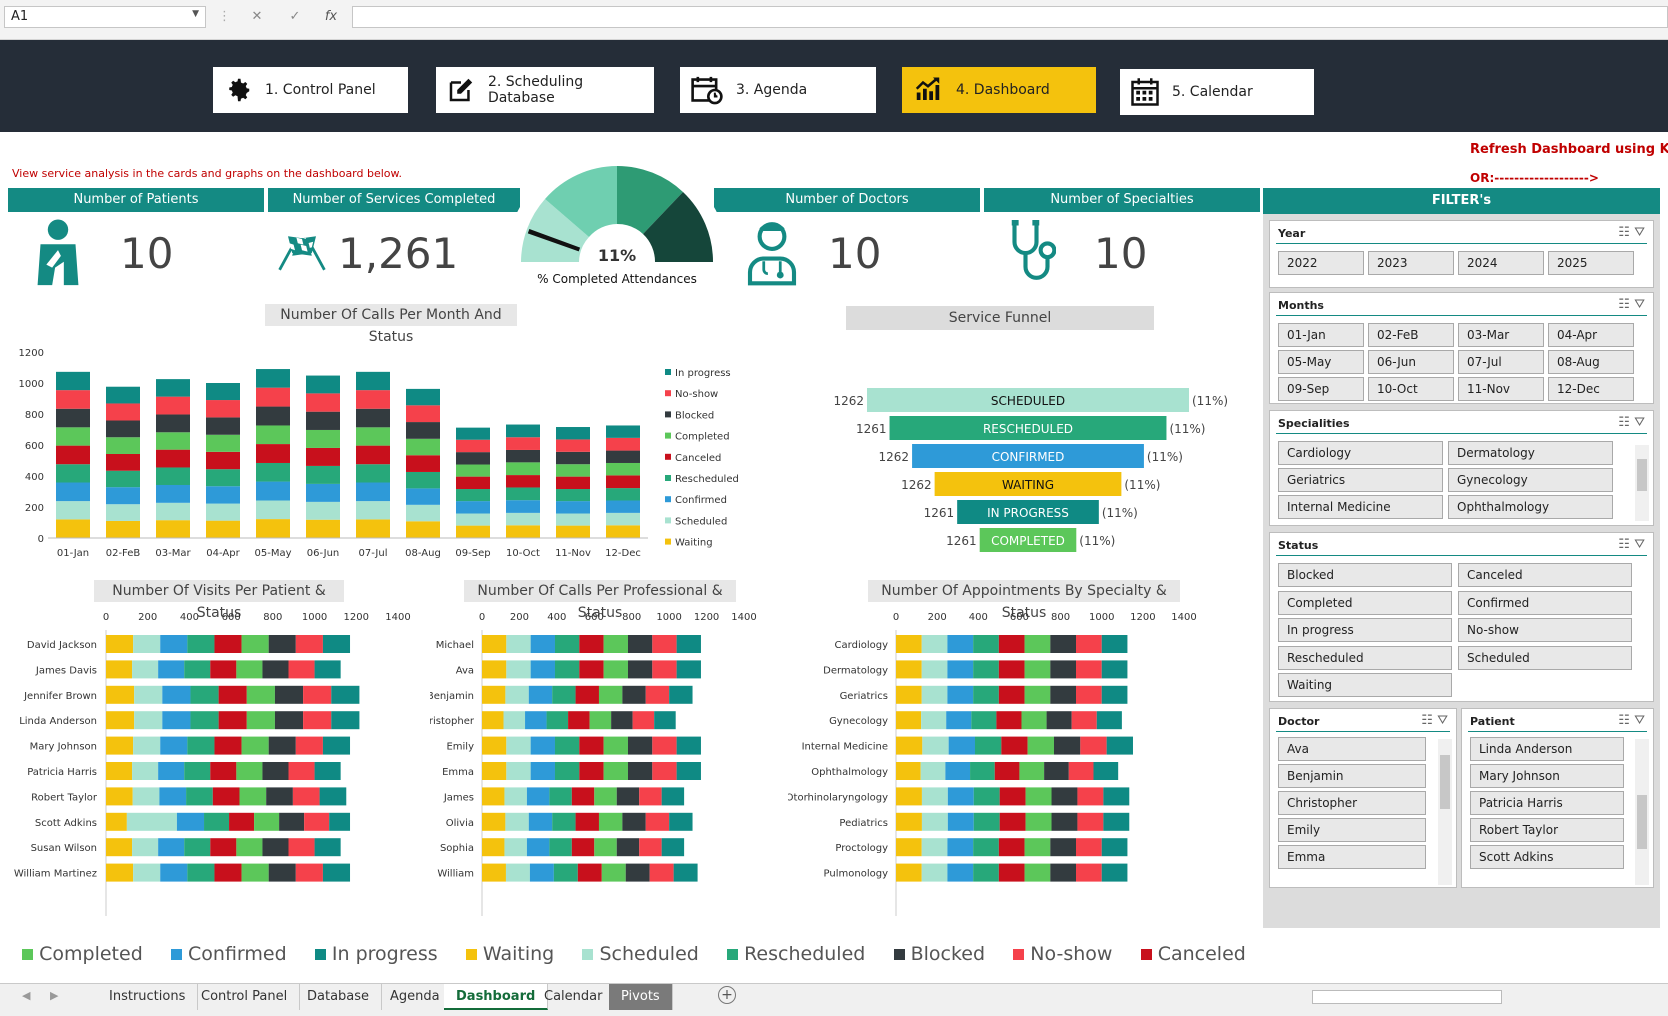 This screenshot has height=1016, width=1668. What do you see at coordinates (148, 997) in the screenshot?
I see `sheet-tab-instructions: Instructions` at bounding box center [148, 997].